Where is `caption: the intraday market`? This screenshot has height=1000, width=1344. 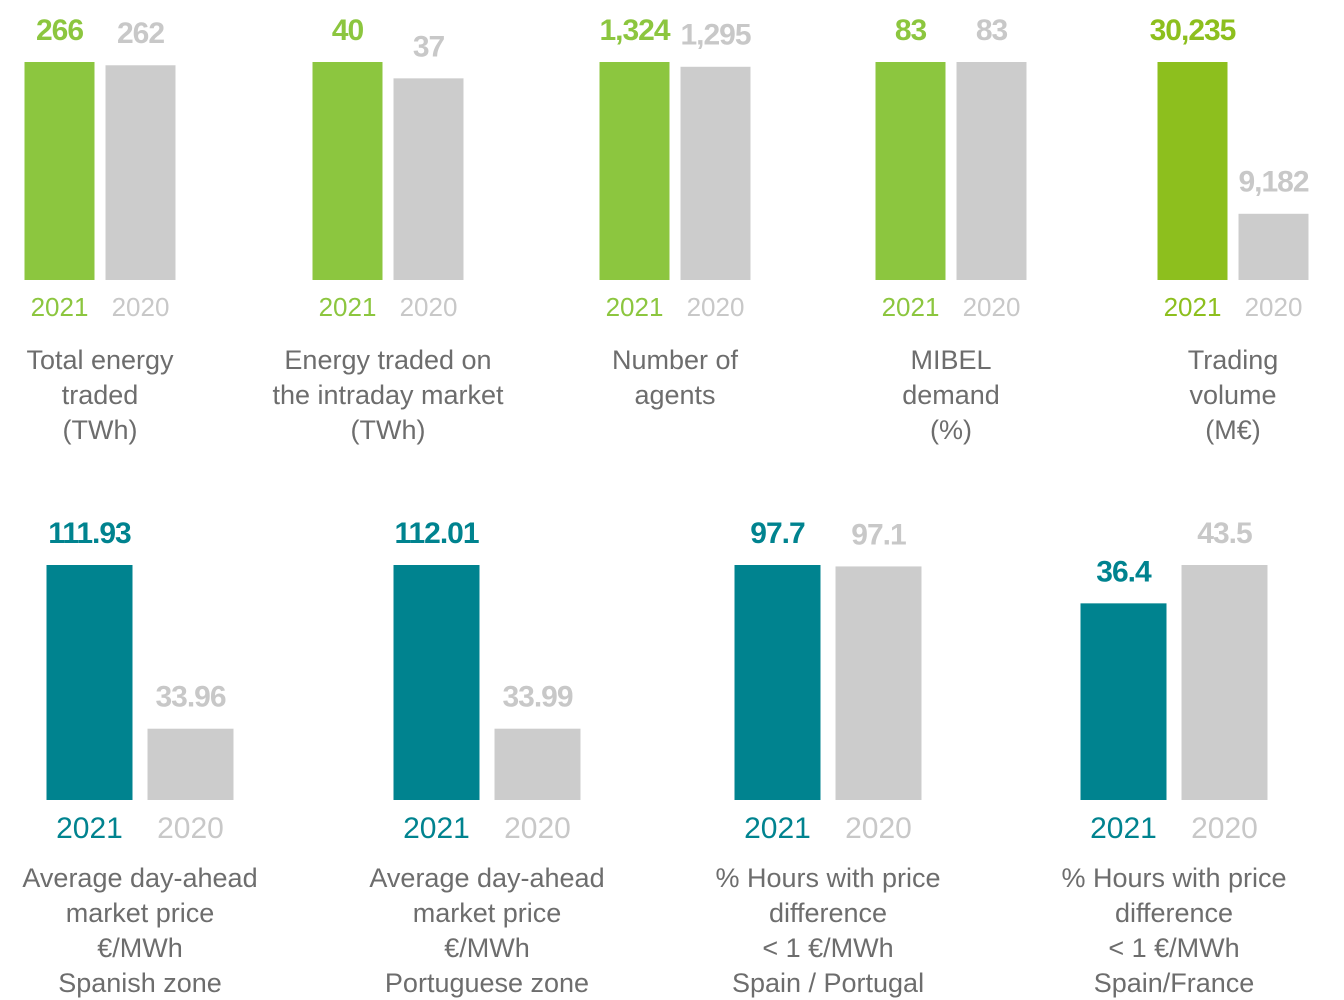 caption: the intraday market is located at coordinates (388, 395).